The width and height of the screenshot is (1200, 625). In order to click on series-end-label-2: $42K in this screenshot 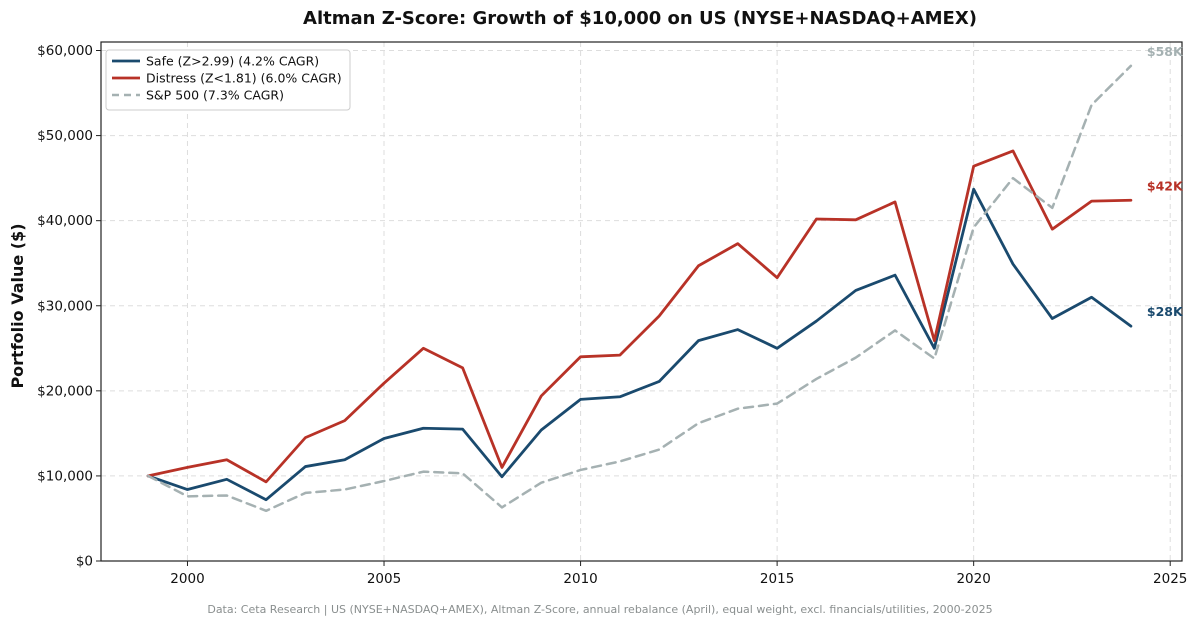, I will do `click(1165, 185)`.